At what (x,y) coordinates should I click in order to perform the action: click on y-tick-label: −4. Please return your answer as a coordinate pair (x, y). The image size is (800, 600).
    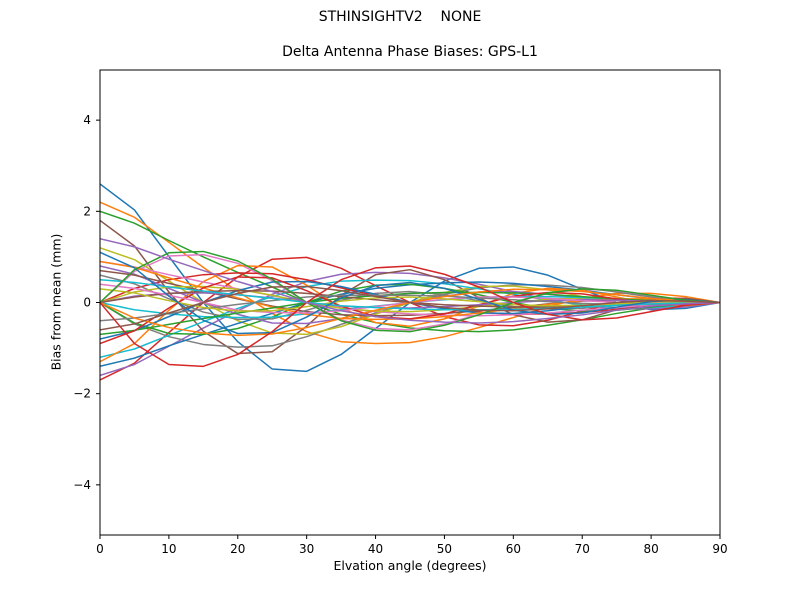
    Looking at the image, I should click on (82, 485).